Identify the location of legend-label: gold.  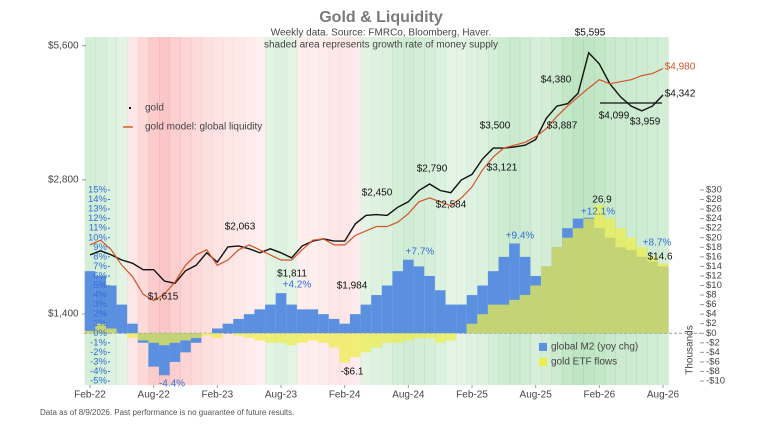
(154, 108).